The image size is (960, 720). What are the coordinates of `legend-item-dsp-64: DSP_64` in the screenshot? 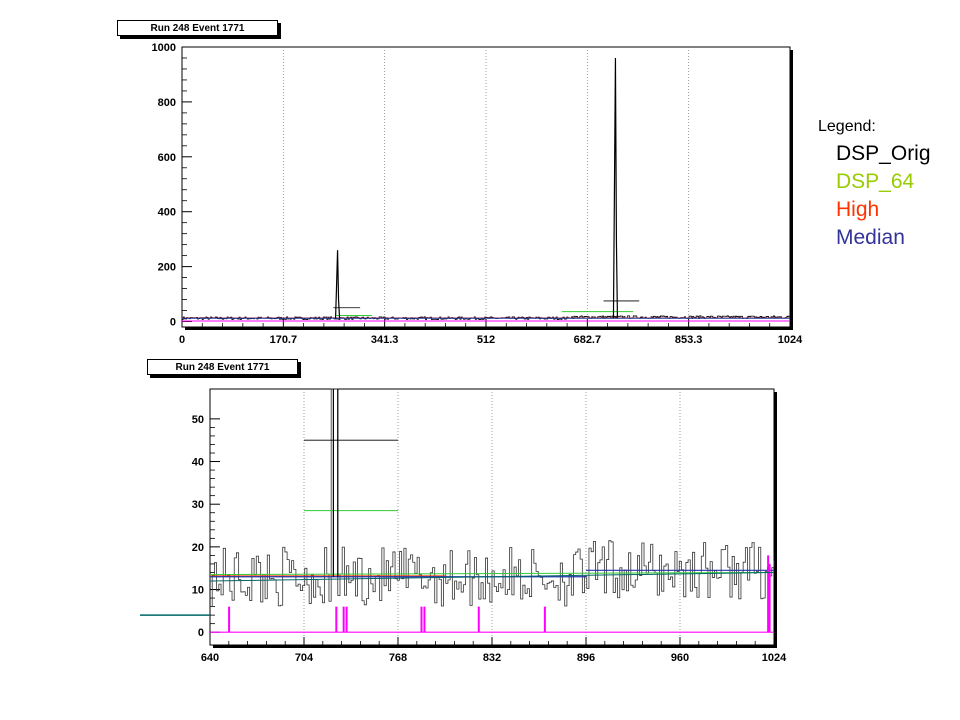 It's located at (875, 181).